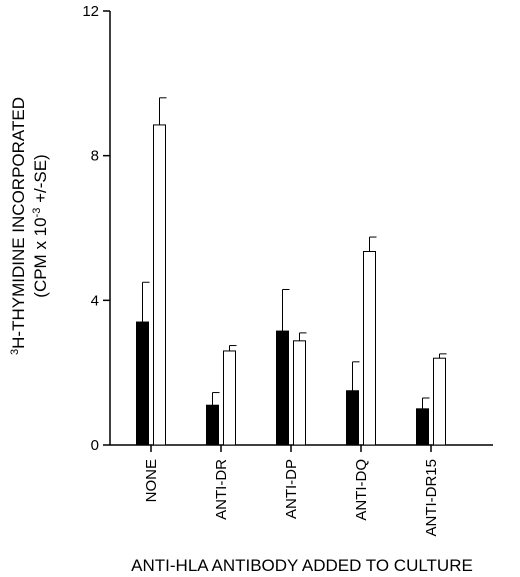 The height and width of the screenshot is (577, 520). Describe the element at coordinates (151, 480) in the screenshot. I see `category-label: NONE` at that location.